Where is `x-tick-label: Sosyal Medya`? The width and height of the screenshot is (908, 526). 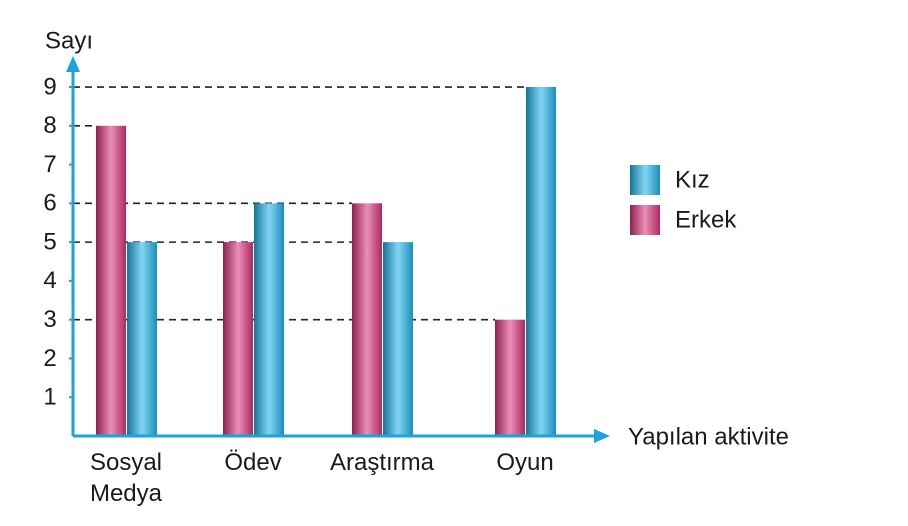 x-tick-label: Sosyal Medya is located at coordinates (126, 478).